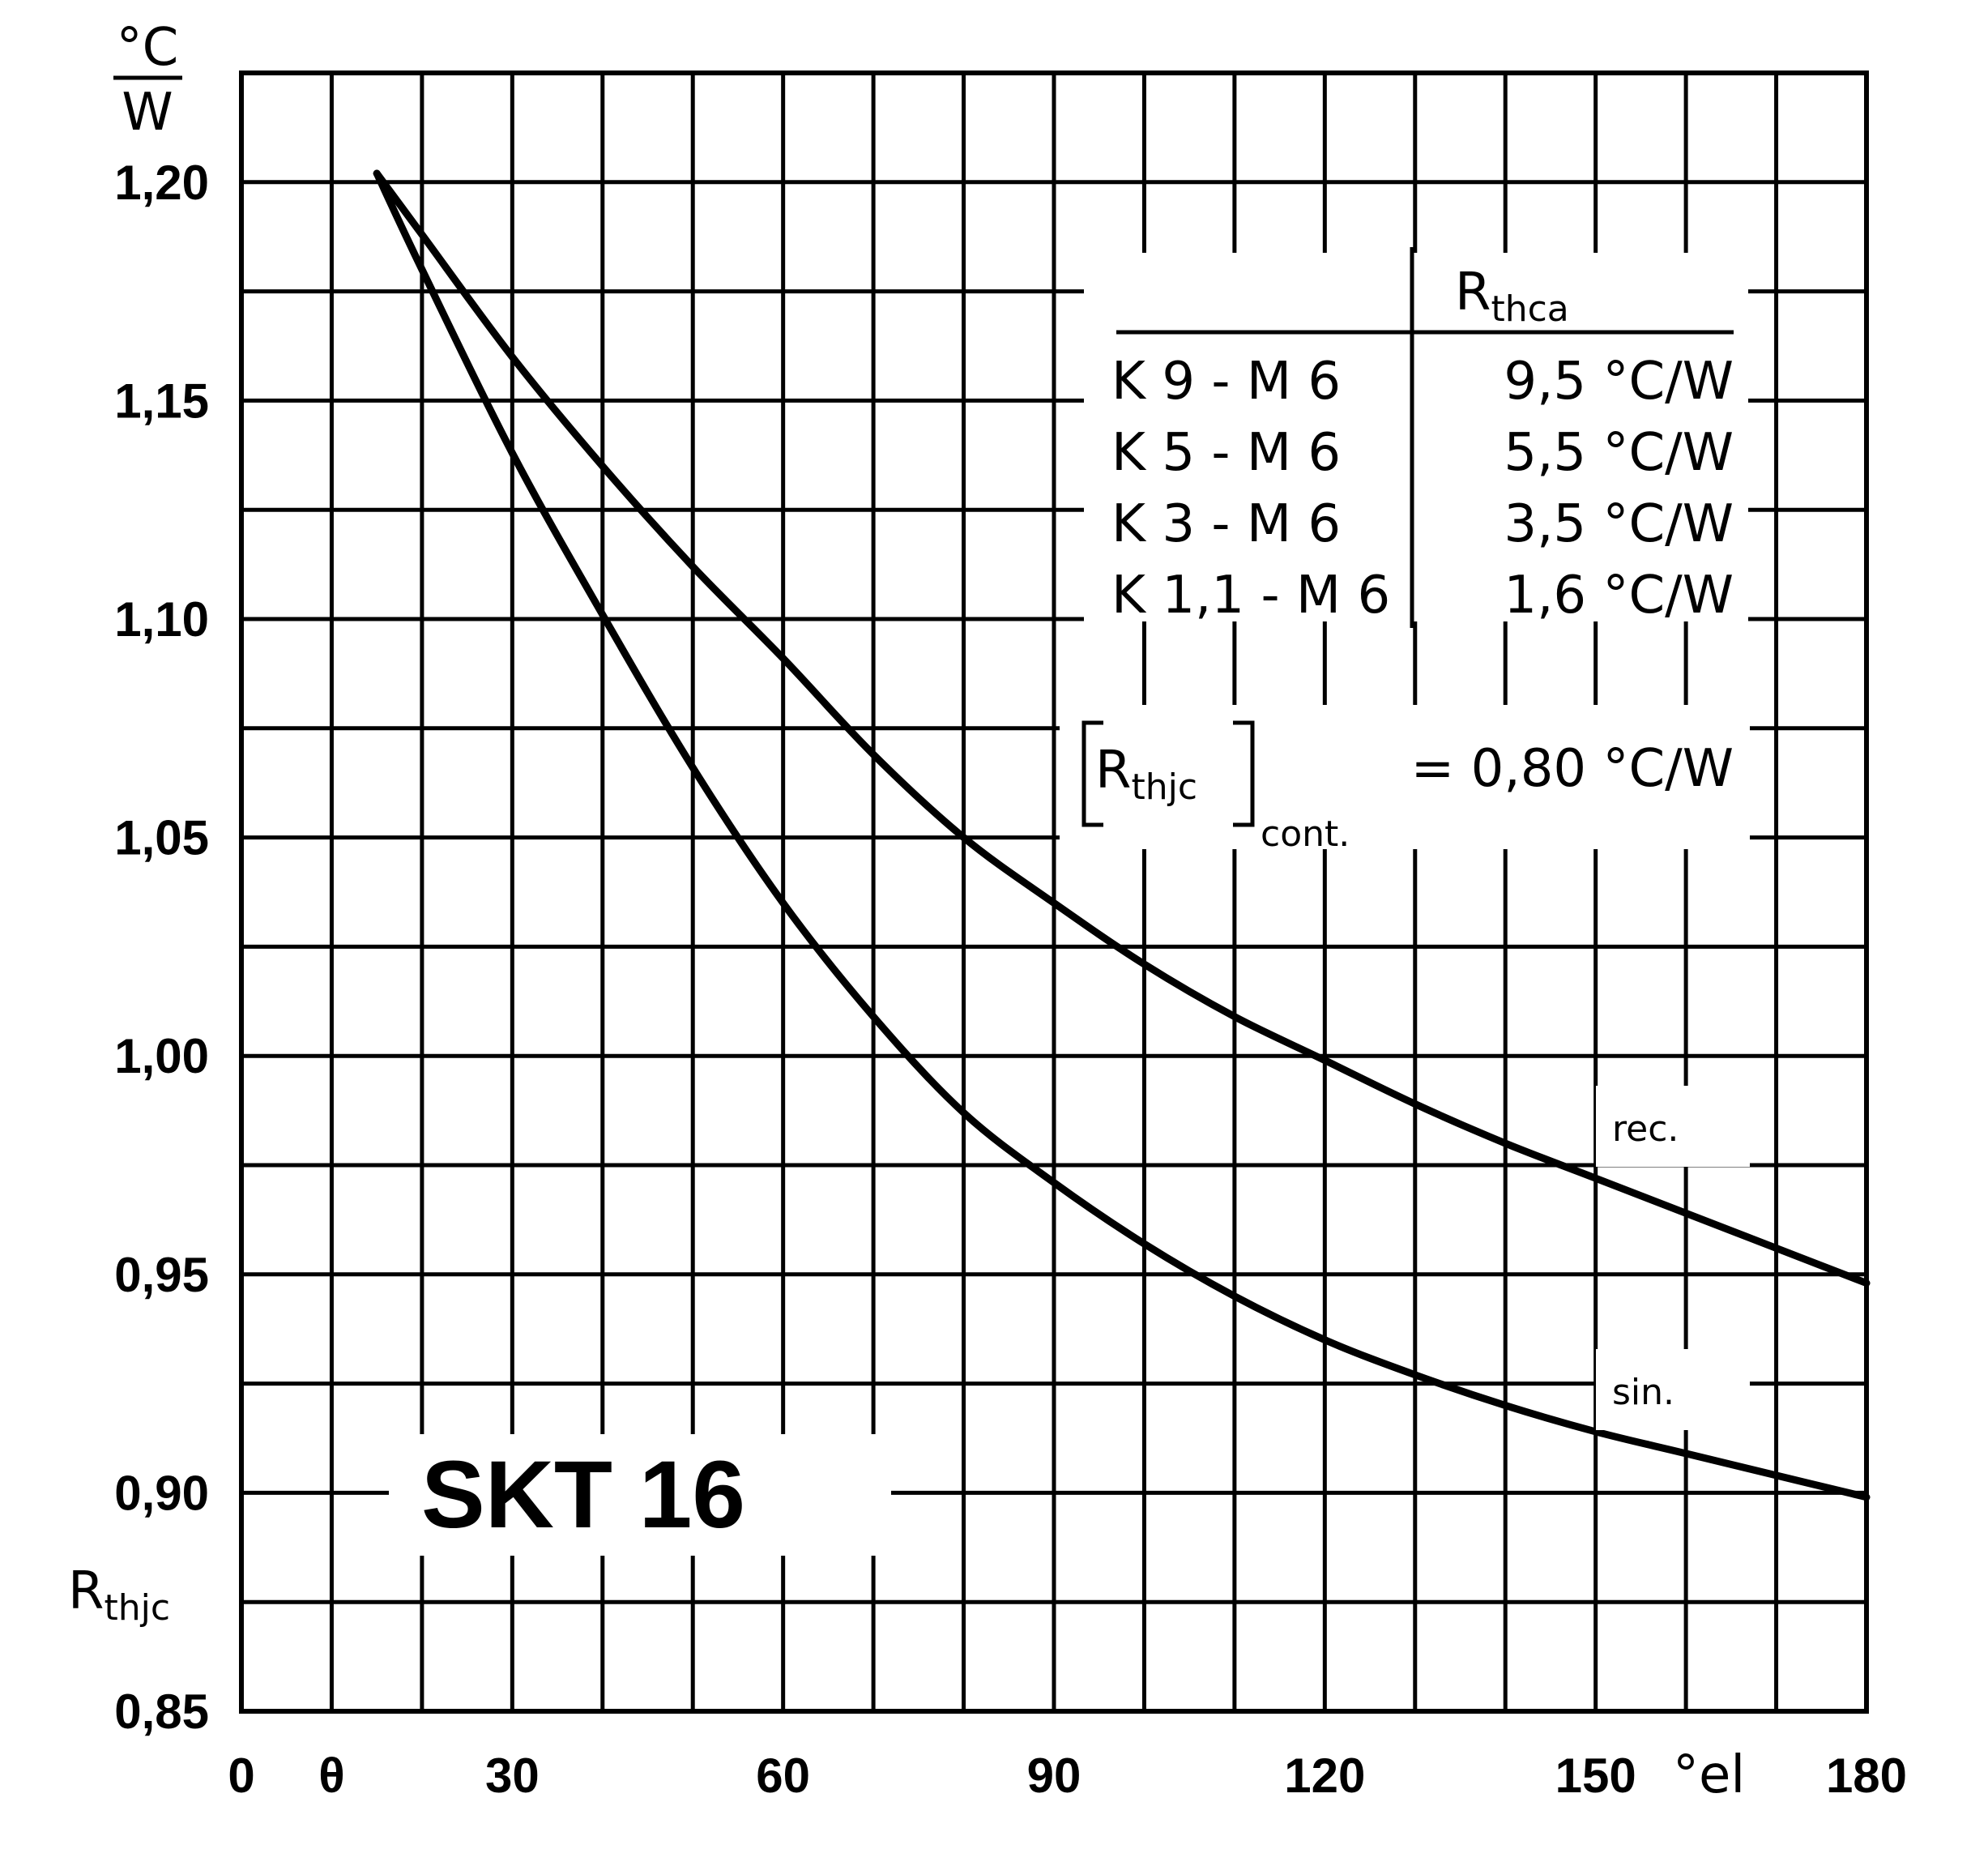 The height and width of the screenshot is (1849, 1988). I want to click on x-axis-unit: °el, so click(1709, 1775).